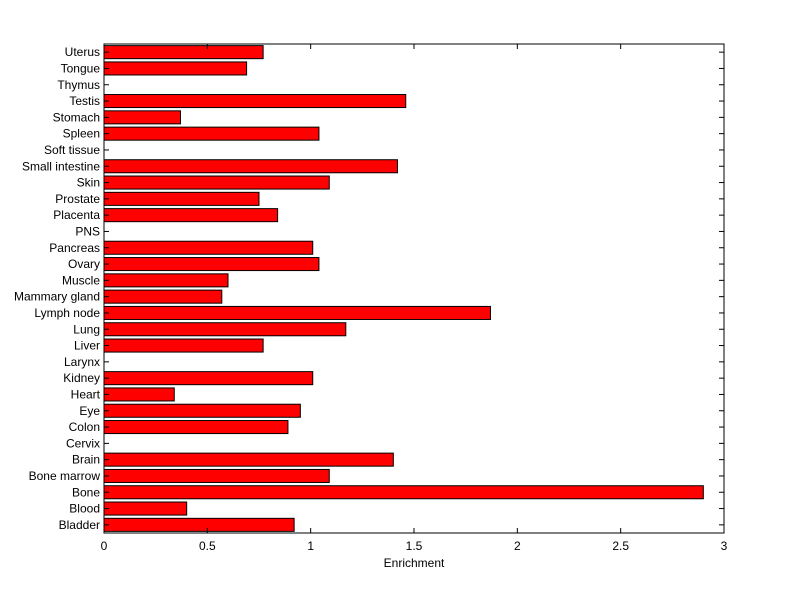  Describe the element at coordinates (87, 231) in the screenshot. I see `category-label: PNS` at that location.